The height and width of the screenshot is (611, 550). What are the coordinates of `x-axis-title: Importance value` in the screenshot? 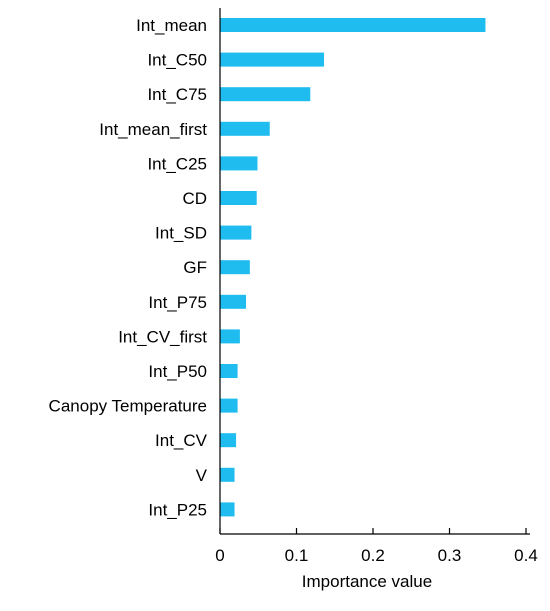 It's located at (367, 581).